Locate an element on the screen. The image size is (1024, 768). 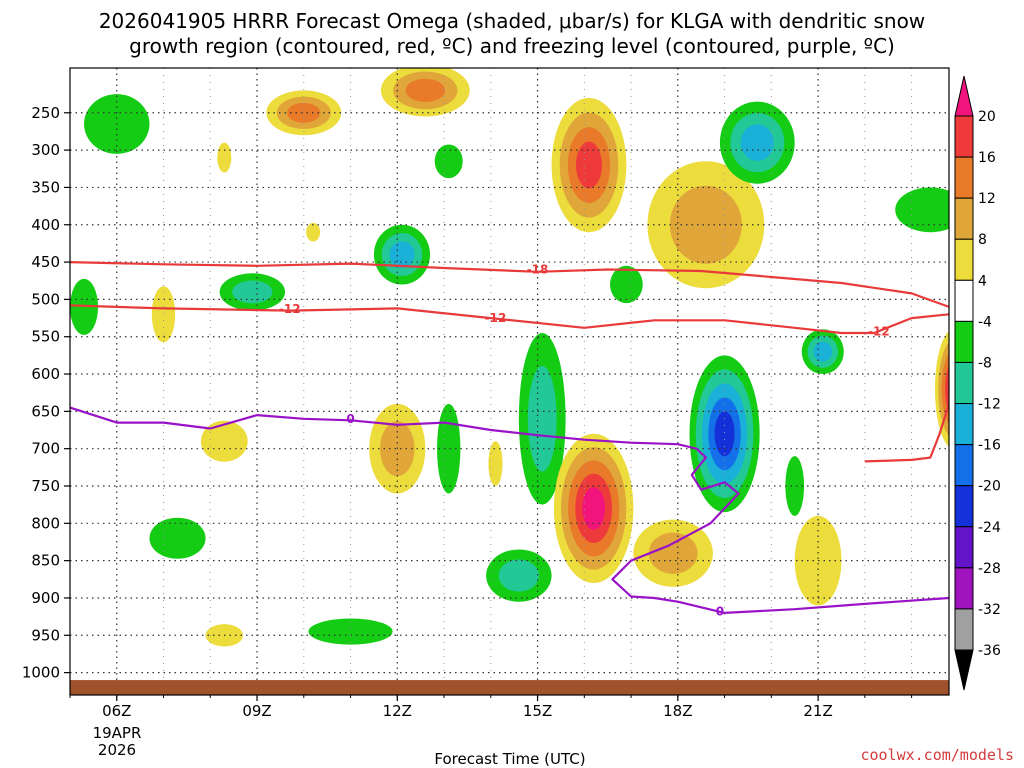
y-tick-label-800: 800 is located at coordinates (45, 523).